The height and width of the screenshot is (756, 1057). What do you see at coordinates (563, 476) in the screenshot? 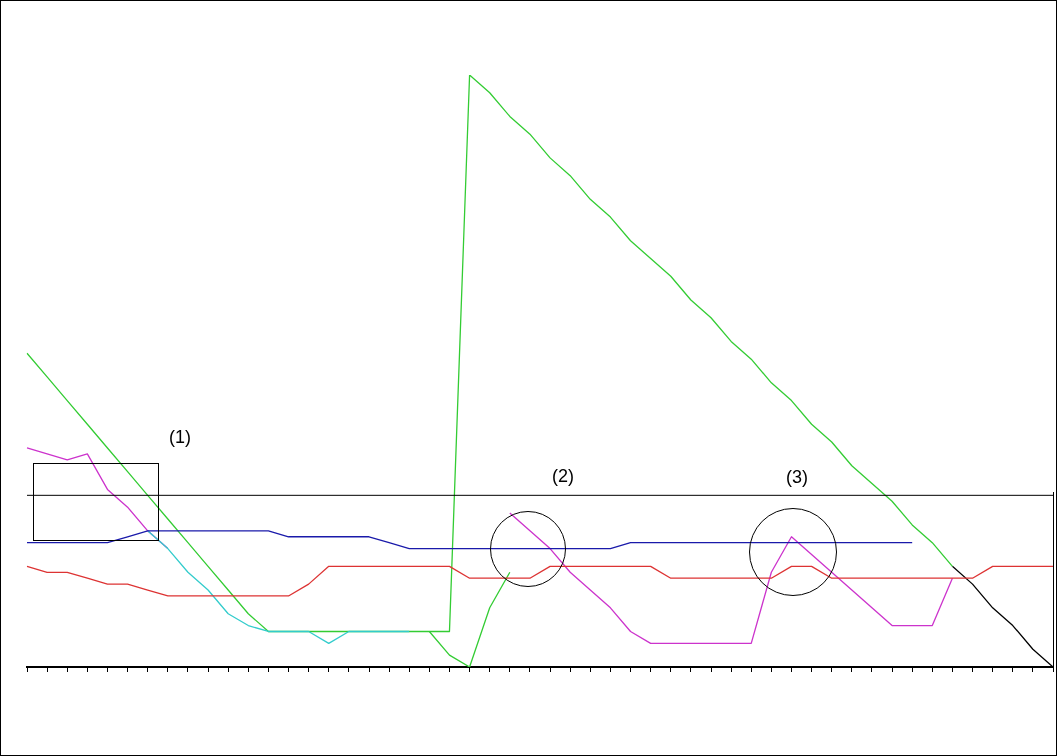
I see `annotation: (2)` at bounding box center [563, 476].